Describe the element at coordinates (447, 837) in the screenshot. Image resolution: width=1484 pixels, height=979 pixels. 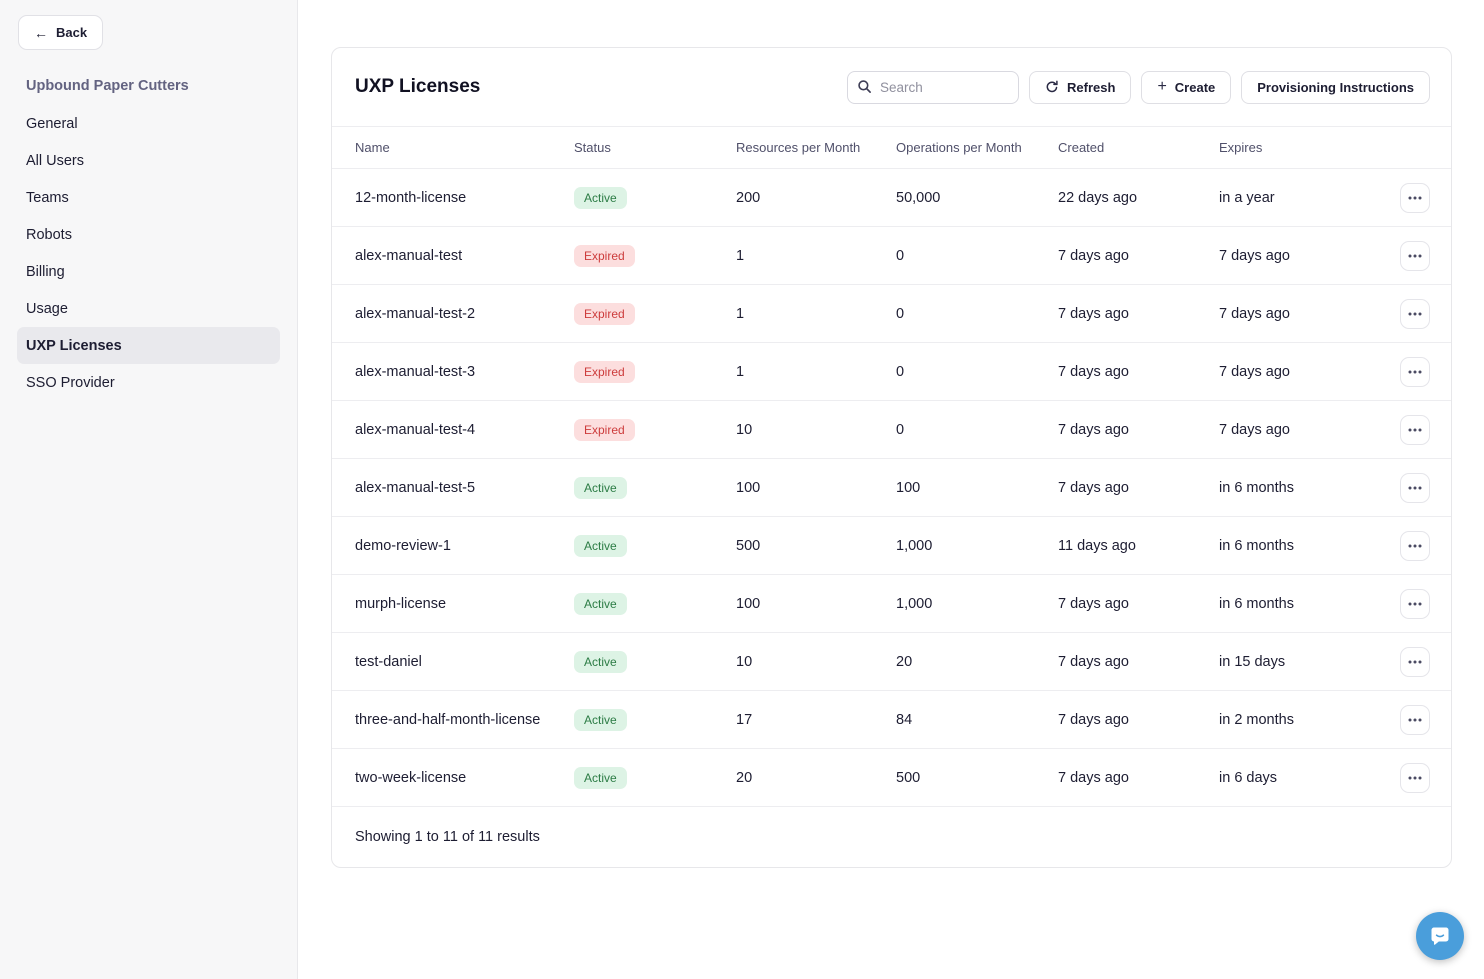
I see `results-count: Showing 1 to 11 of 11 results` at that location.